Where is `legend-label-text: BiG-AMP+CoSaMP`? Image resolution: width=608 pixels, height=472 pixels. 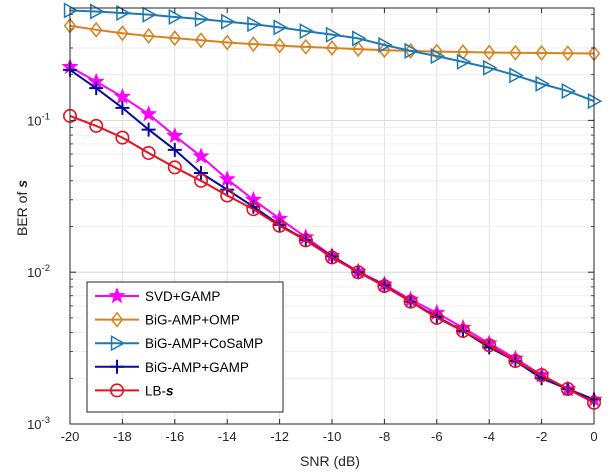 legend-label-text: BiG-AMP+CoSaMP is located at coordinates (204, 343).